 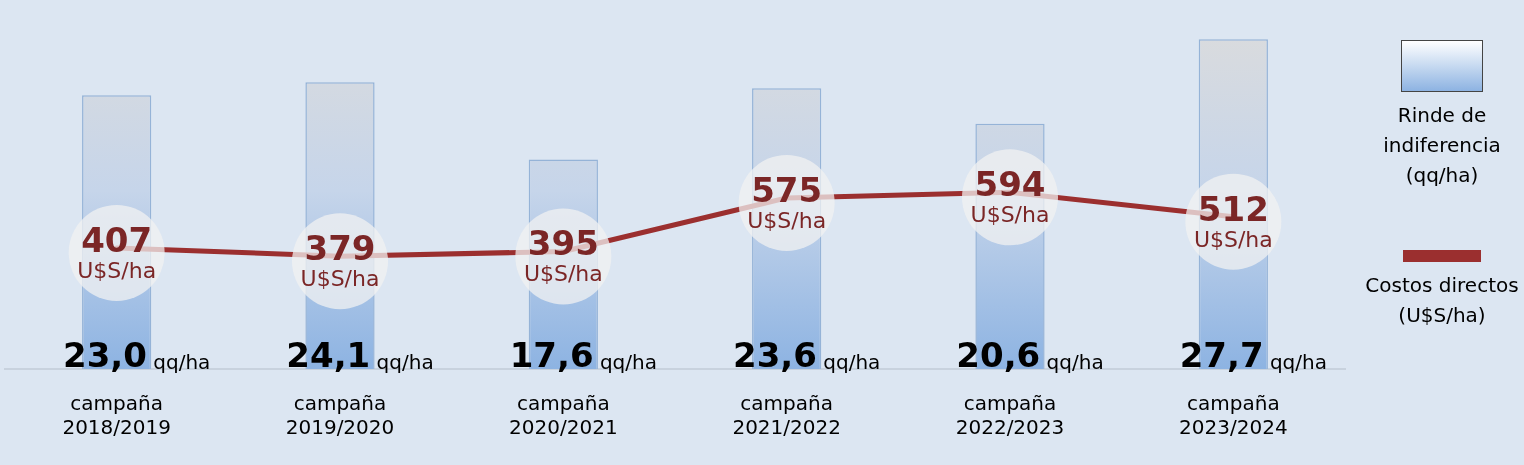 What do you see at coordinates (137, 355) in the screenshot?
I see `data-label: 23,0 qq/ha` at bounding box center [137, 355].